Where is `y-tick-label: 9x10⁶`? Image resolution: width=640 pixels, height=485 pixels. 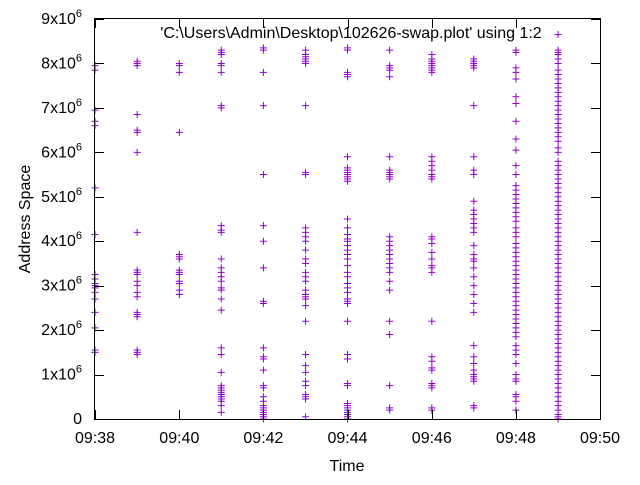
y-tick-label: 9x10⁶ is located at coordinates (61, 18).